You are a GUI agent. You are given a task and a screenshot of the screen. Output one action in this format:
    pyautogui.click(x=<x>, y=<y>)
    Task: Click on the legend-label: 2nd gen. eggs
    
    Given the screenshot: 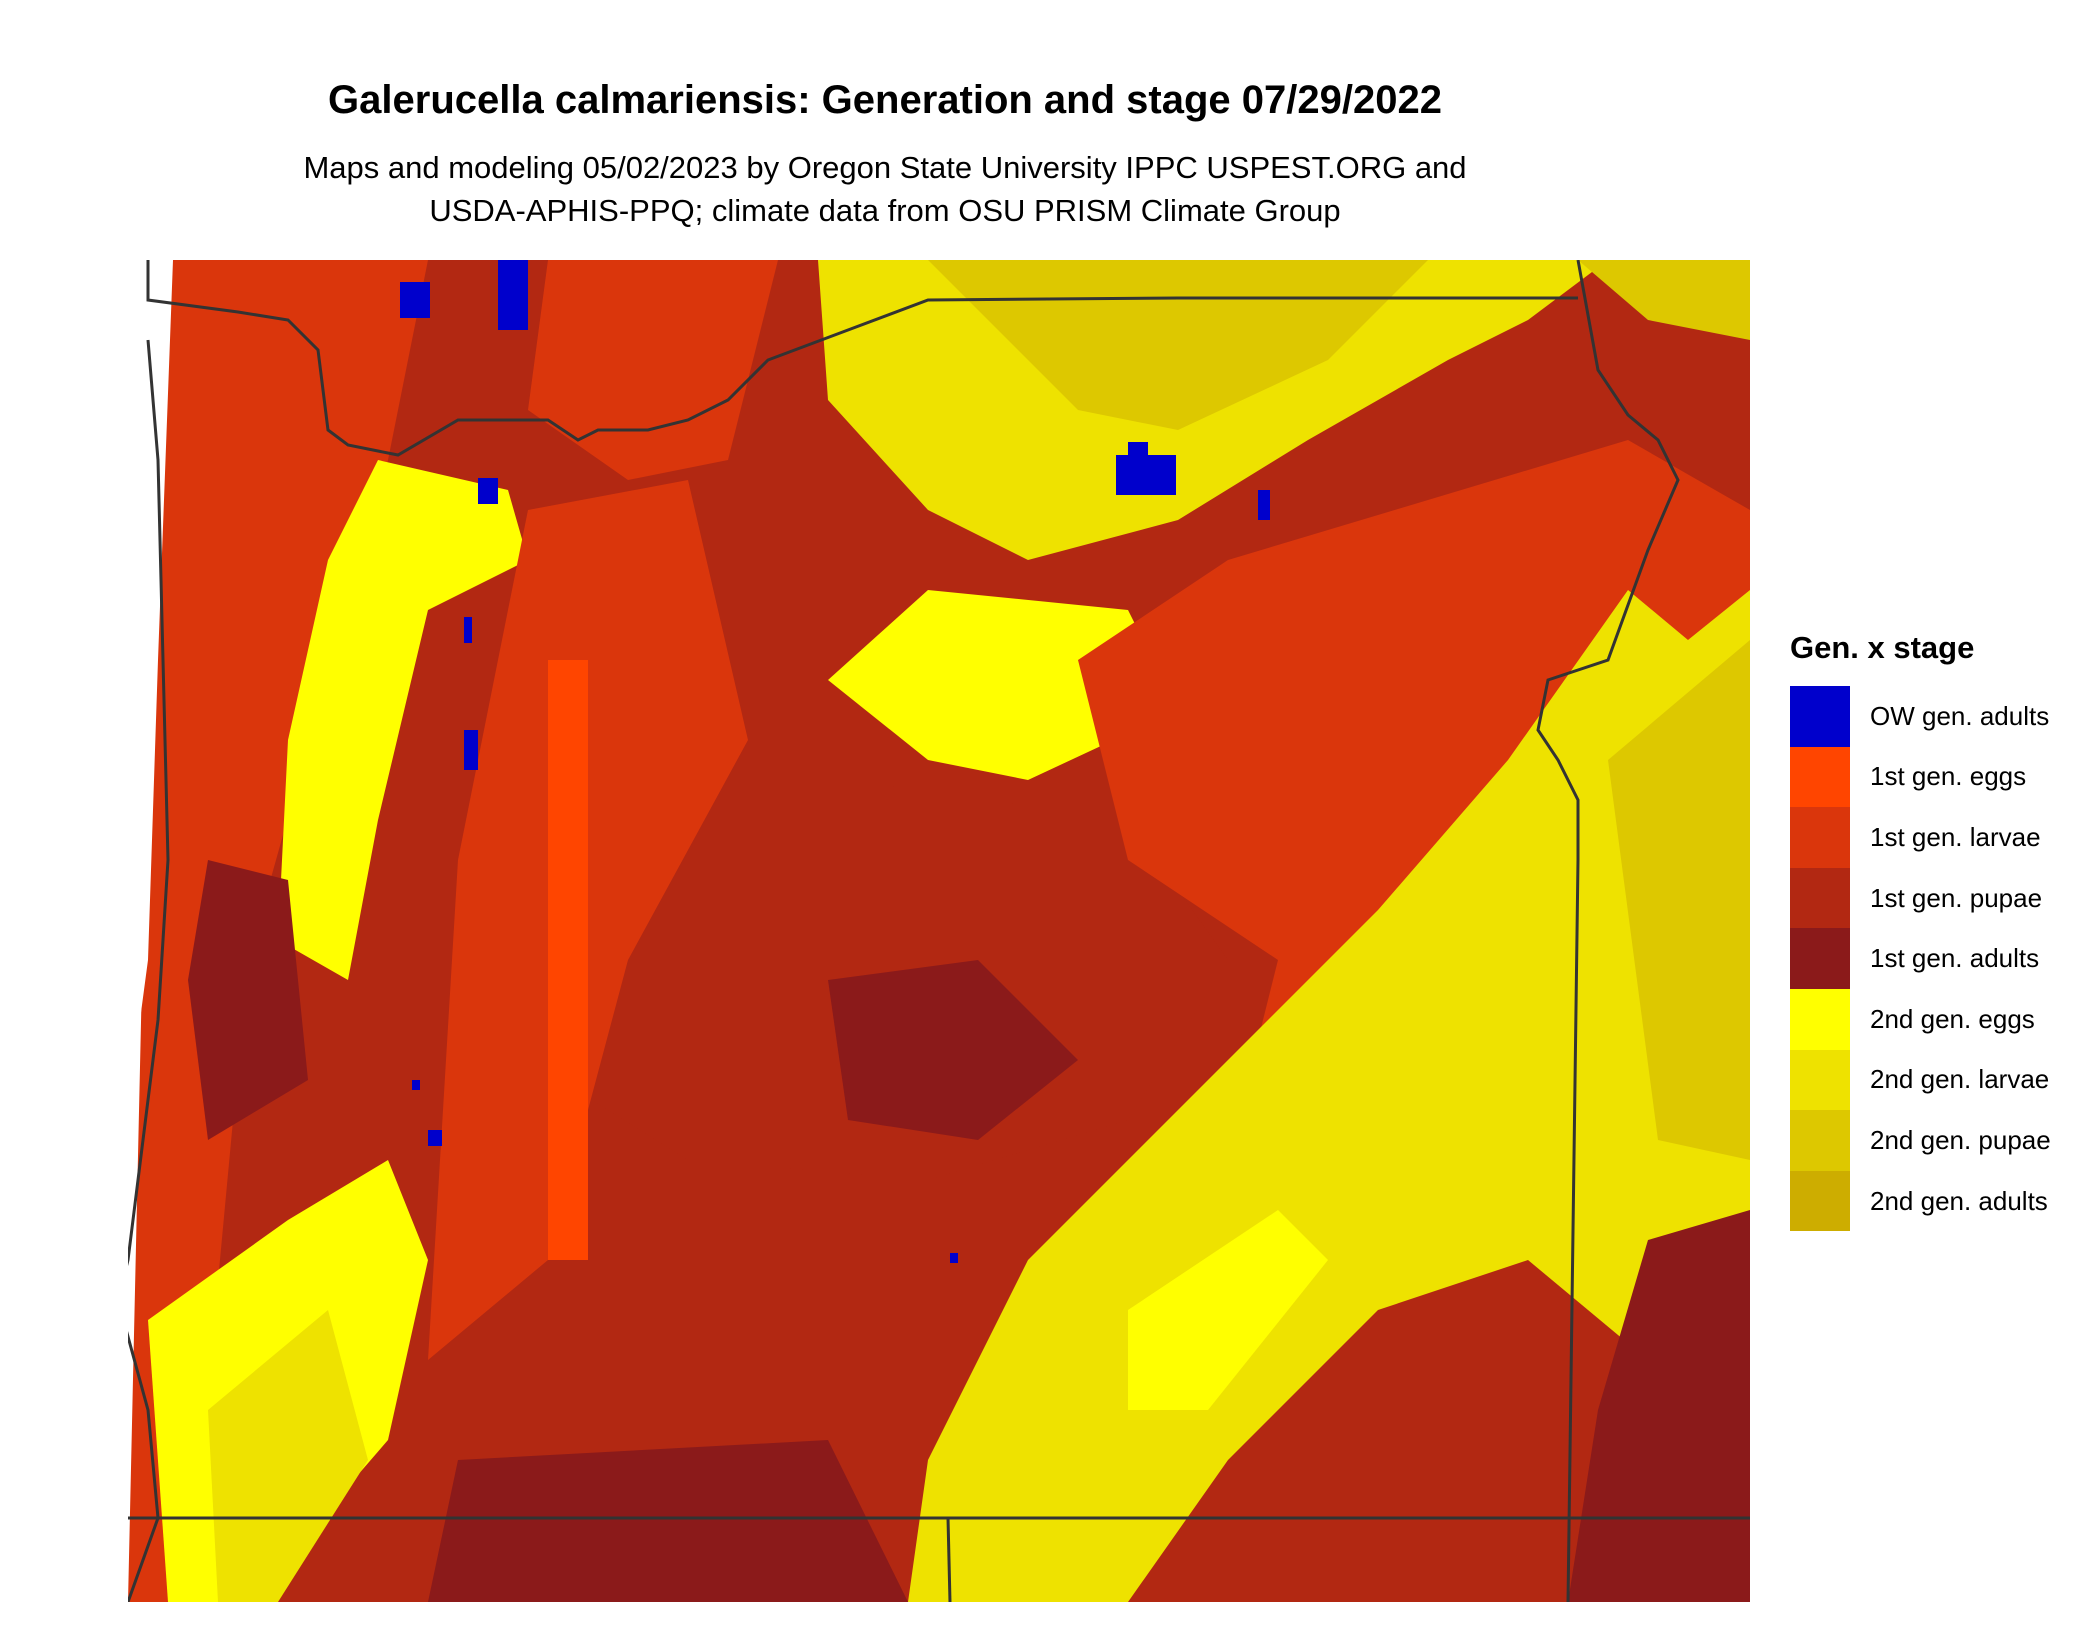 What is the action you would take?
    pyautogui.click(x=1952, y=1018)
    